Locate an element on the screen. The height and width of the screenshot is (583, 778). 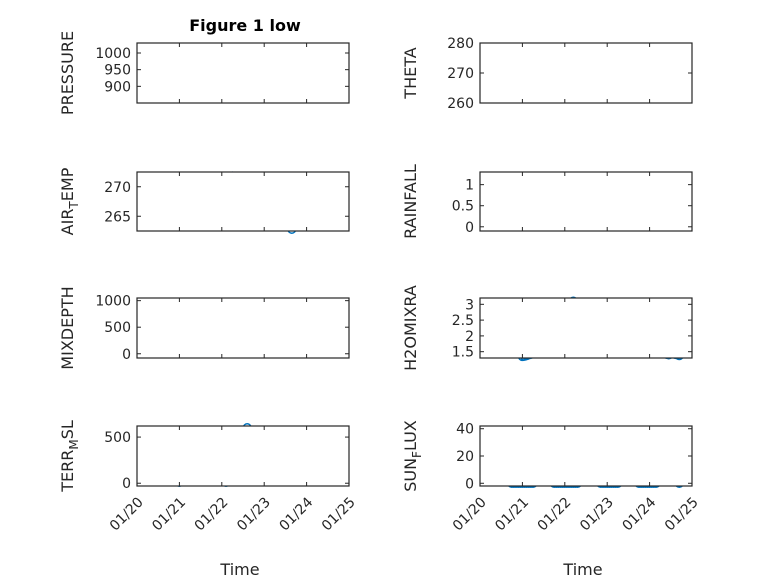
y-tick-label: 0.5 is located at coordinates (463, 207).